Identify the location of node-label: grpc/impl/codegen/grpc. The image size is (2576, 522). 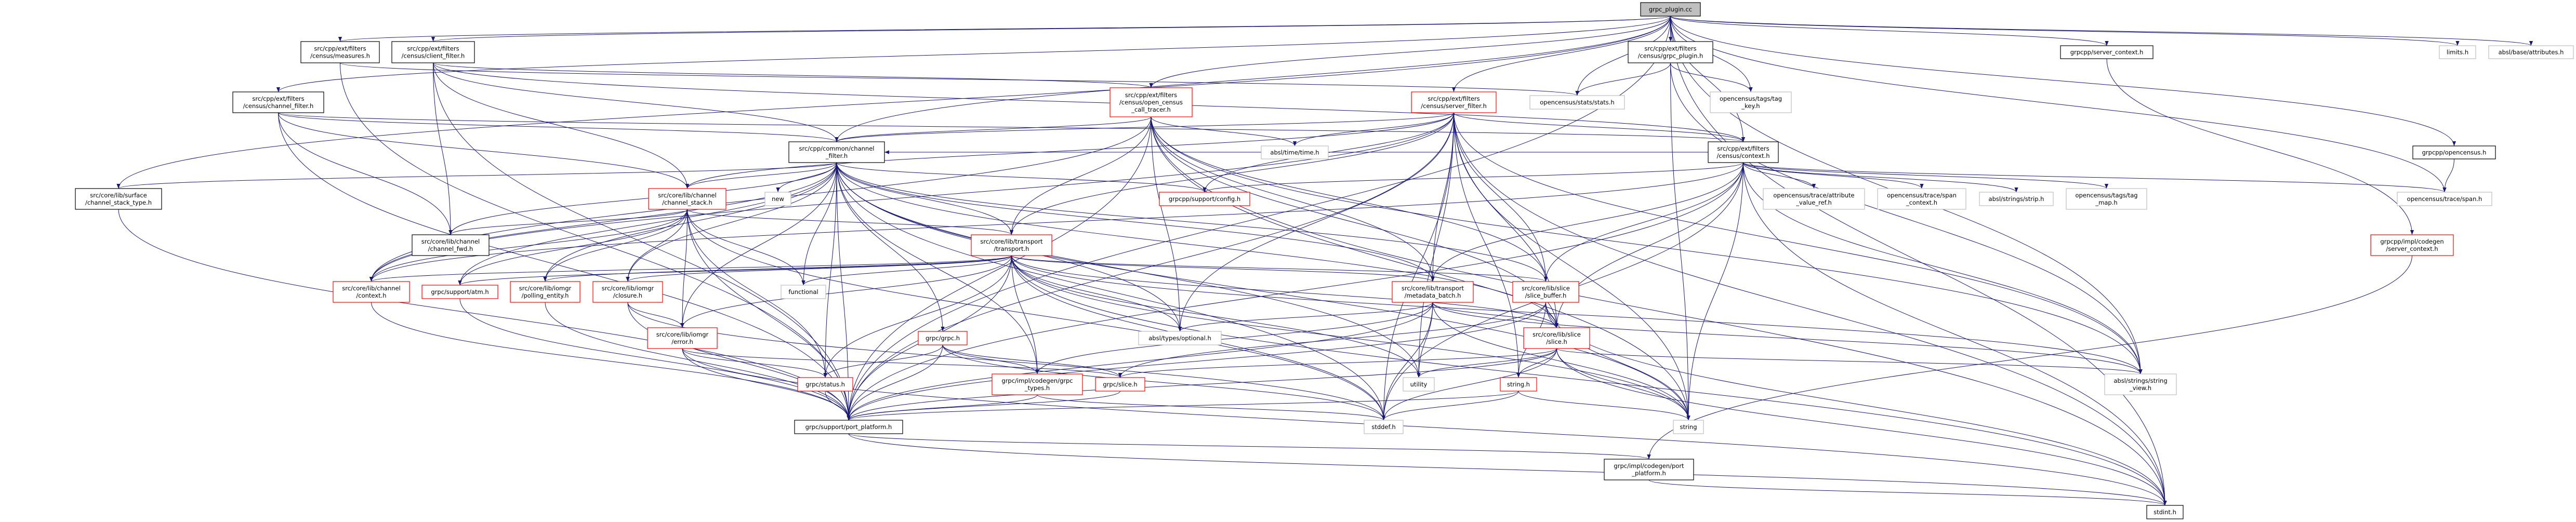
(1037, 380).